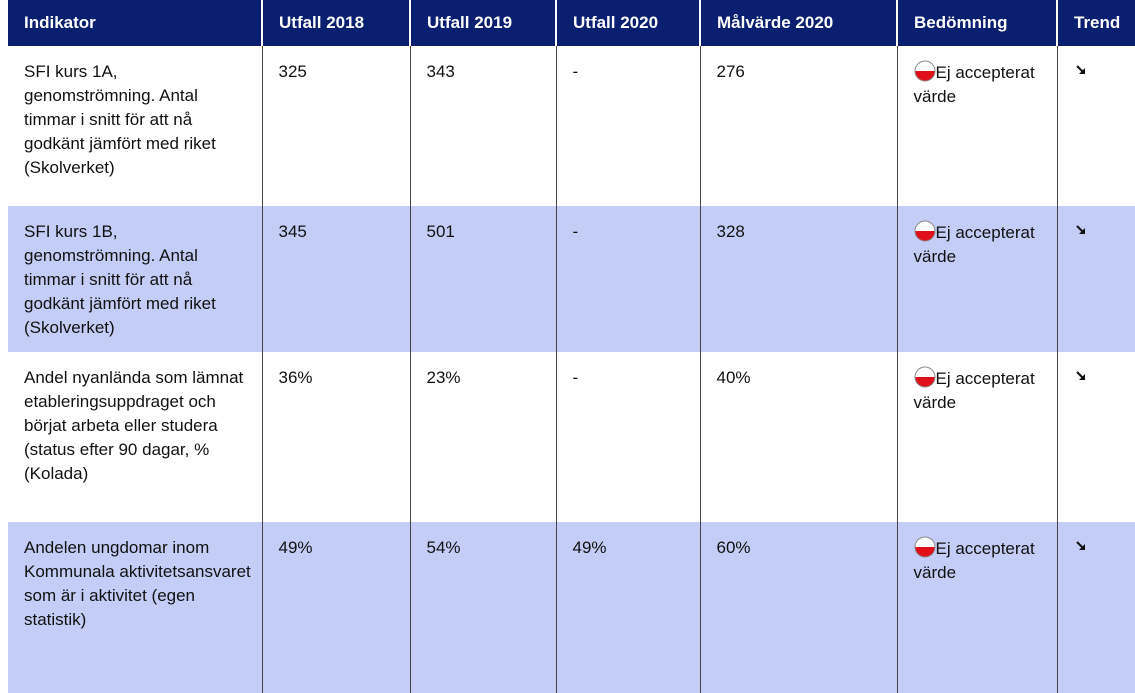  What do you see at coordinates (627, 23) in the screenshot?
I see `column-header: Utfall 2020` at bounding box center [627, 23].